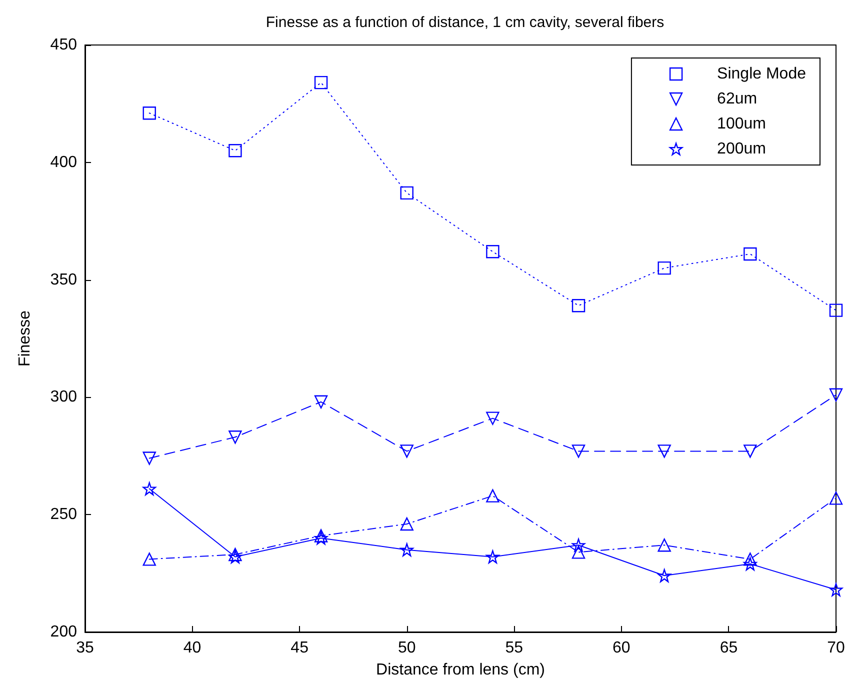  What do you see at coordinates (407, 648) in the screenshot?
I see `x-tick-label: 50` at bounding box center [407, 648].